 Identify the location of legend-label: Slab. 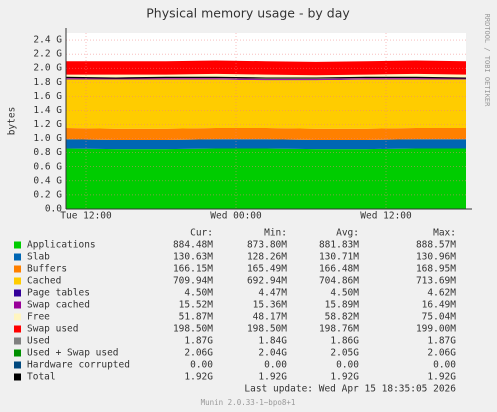
(38, 257).